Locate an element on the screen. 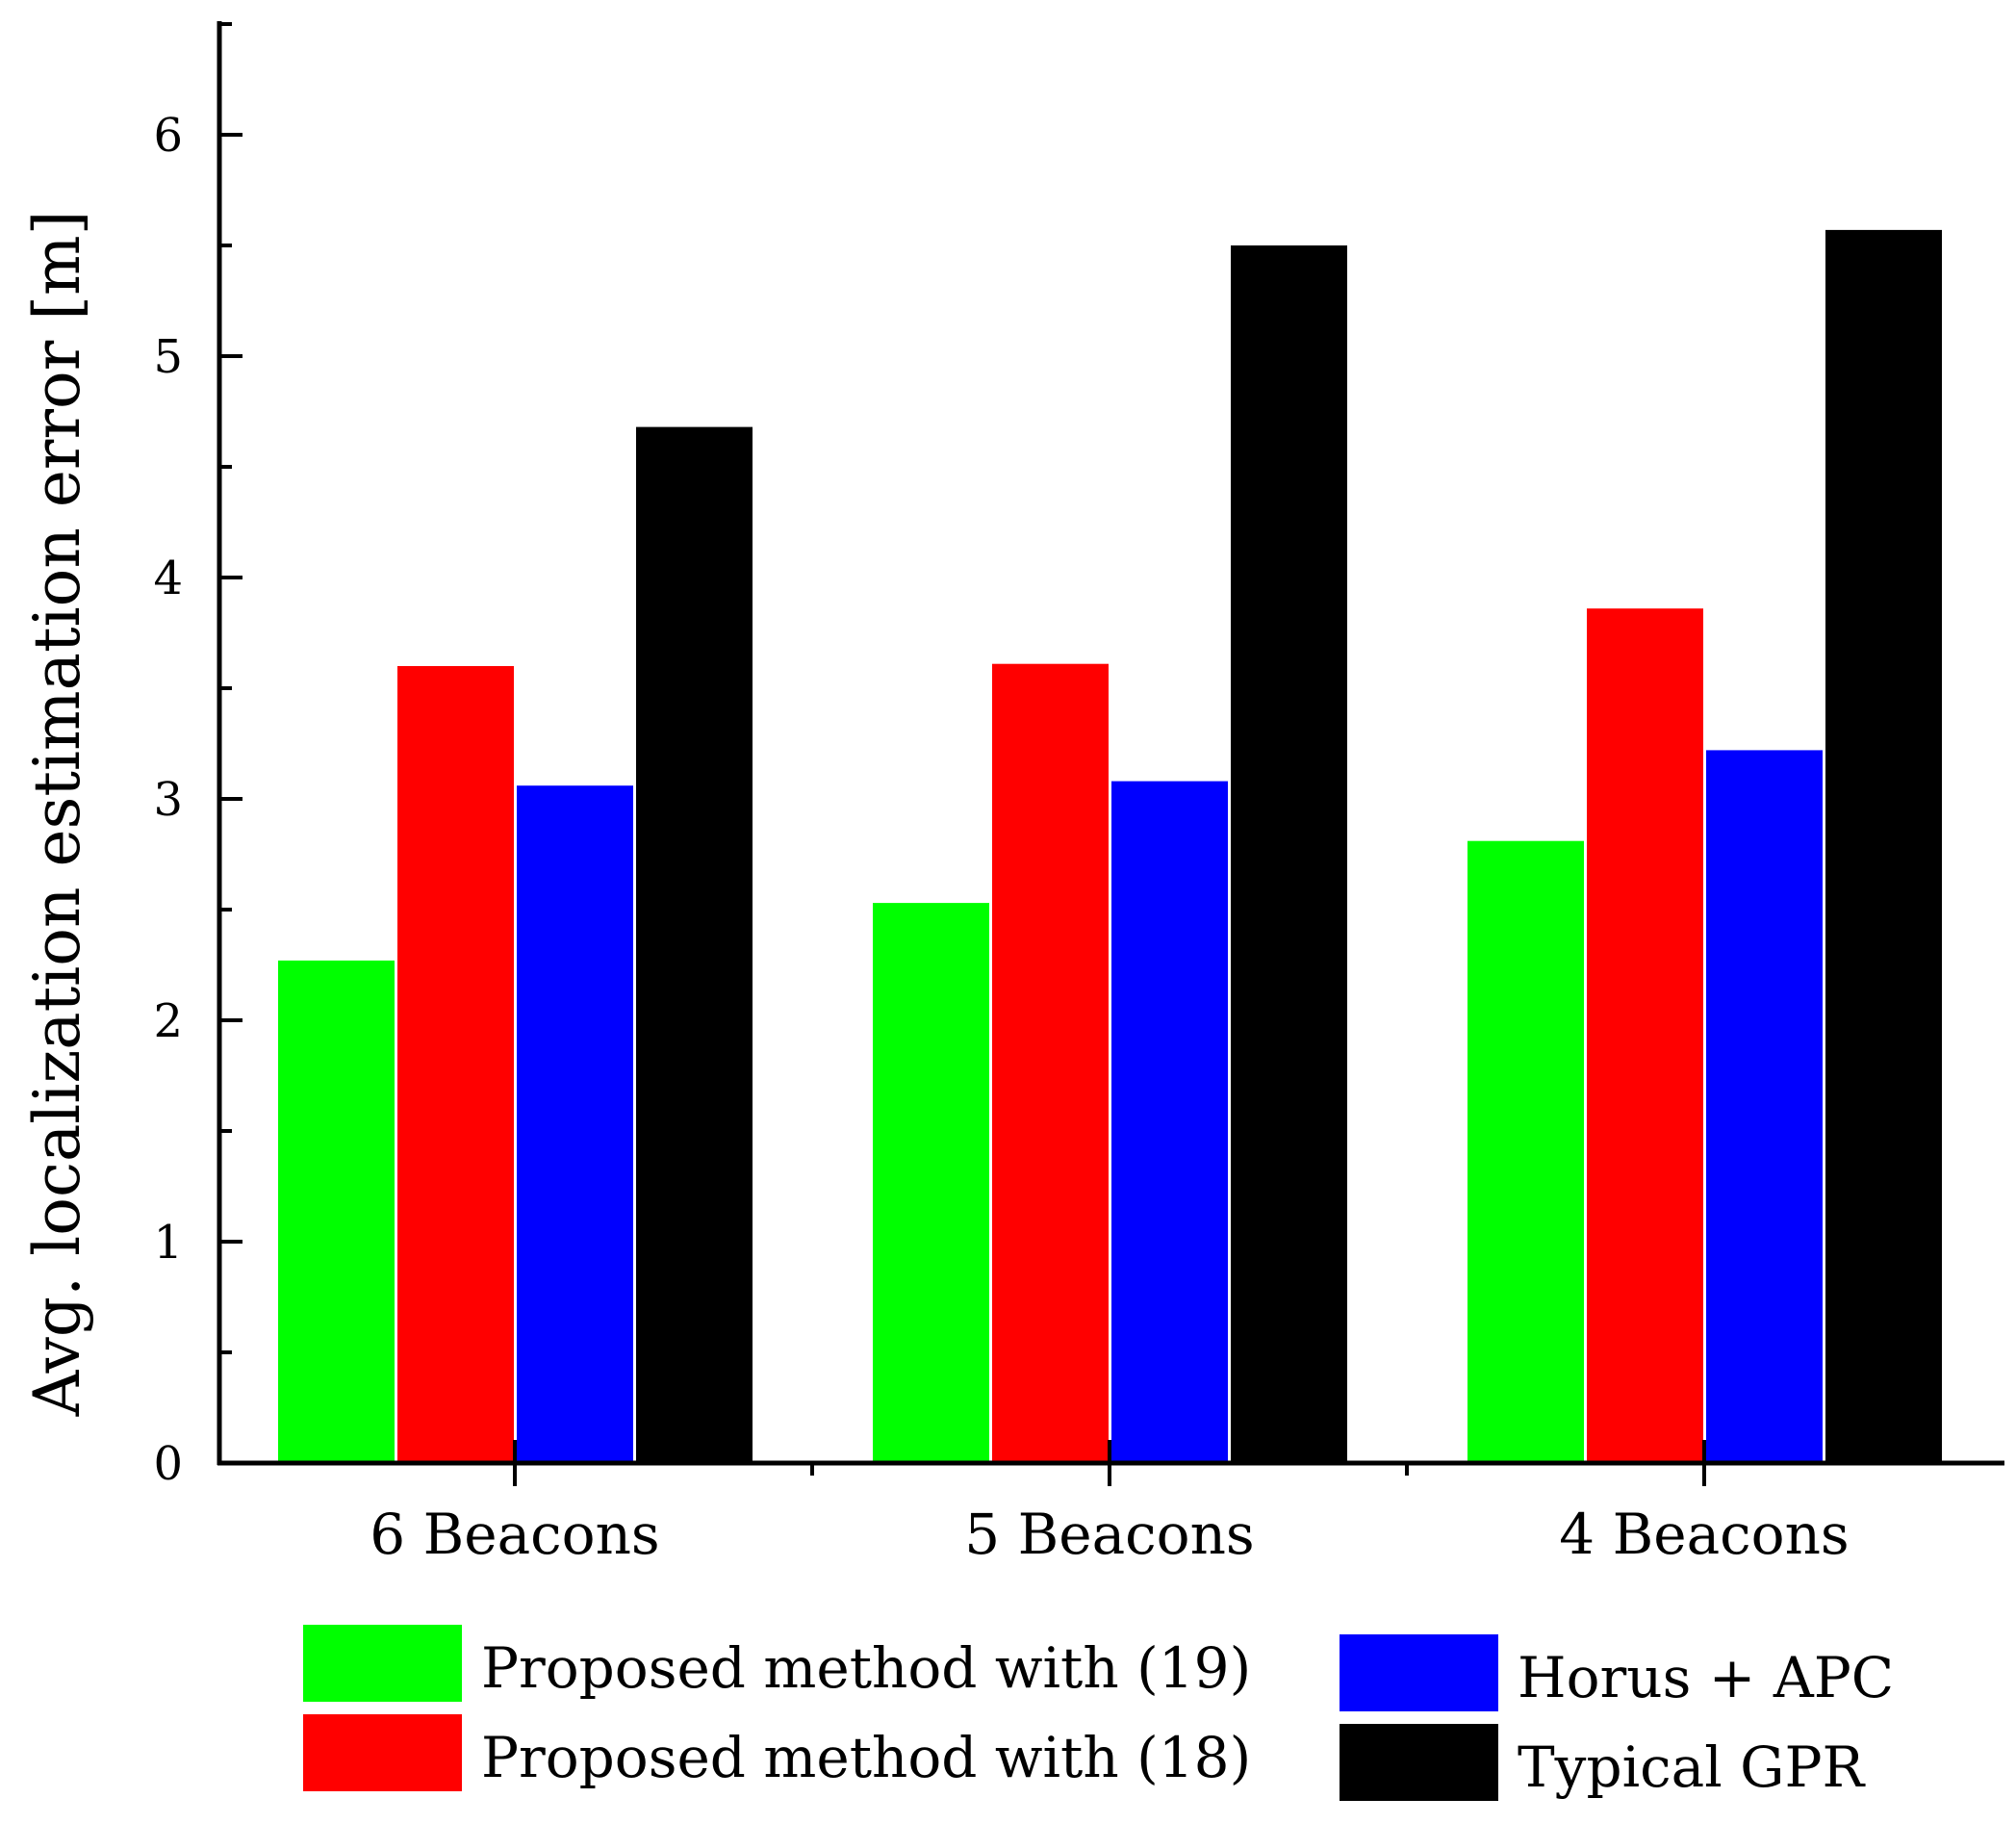 The width and height of the screenshot is (2016, 1824). y-axis-title: Avg. localization estimation error [m] is located at coordinates (57, 814).